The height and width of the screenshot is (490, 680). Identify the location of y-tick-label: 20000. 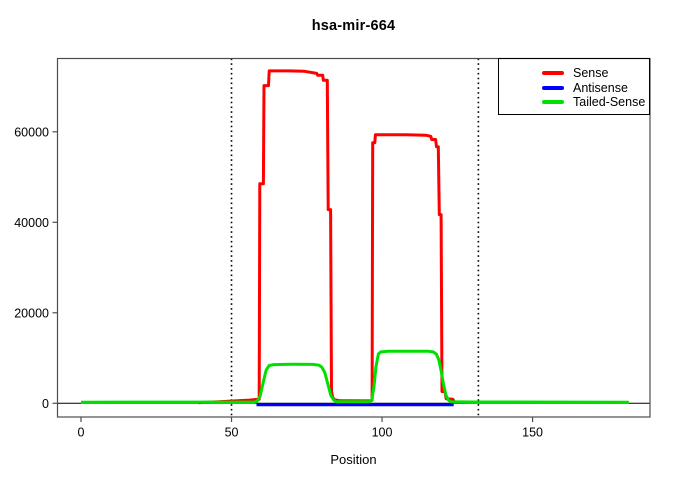
(31, 313).